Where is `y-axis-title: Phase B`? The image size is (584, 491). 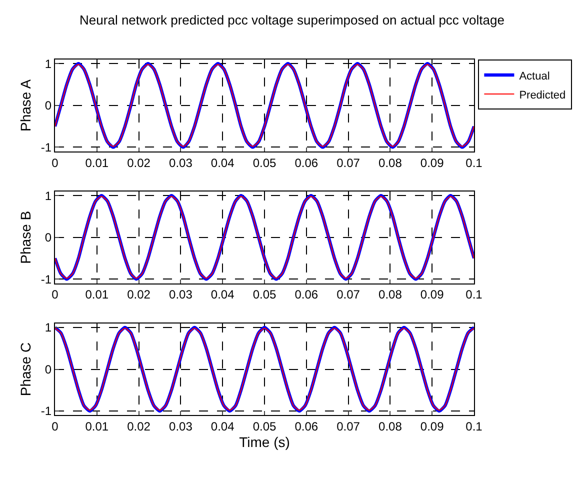
y-axis-title: Phase B is located at coordinates (26, 237).